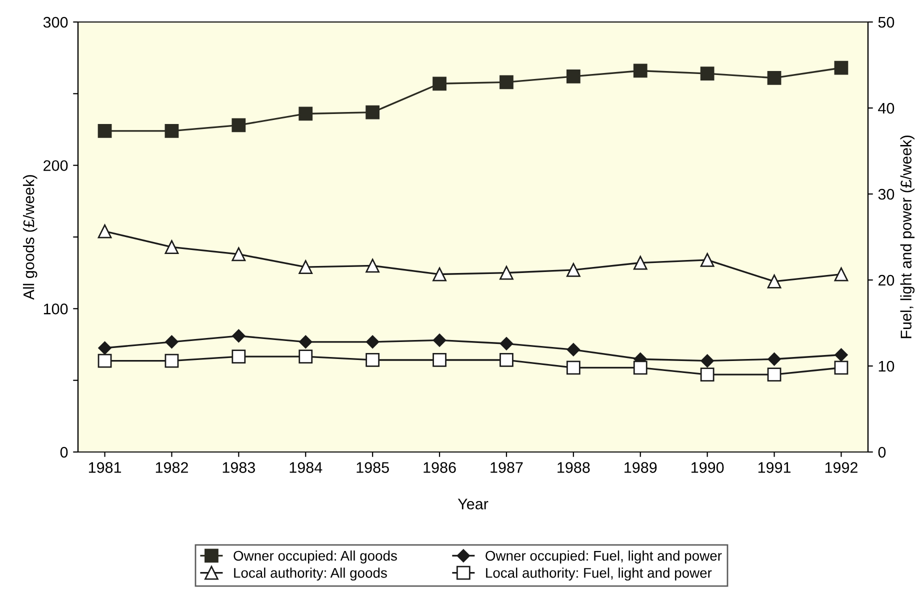  What do you see at coordinates (55, 22) in the screenshot?
I see `y-tick-label: 300` at bounding box center [55, 22].